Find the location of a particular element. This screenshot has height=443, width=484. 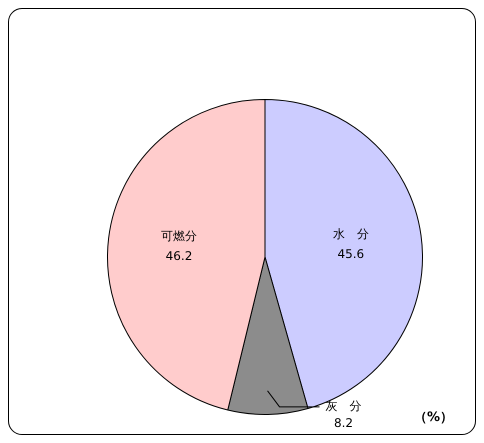

data-label: 46.2 is located at coordinates (179, 255).